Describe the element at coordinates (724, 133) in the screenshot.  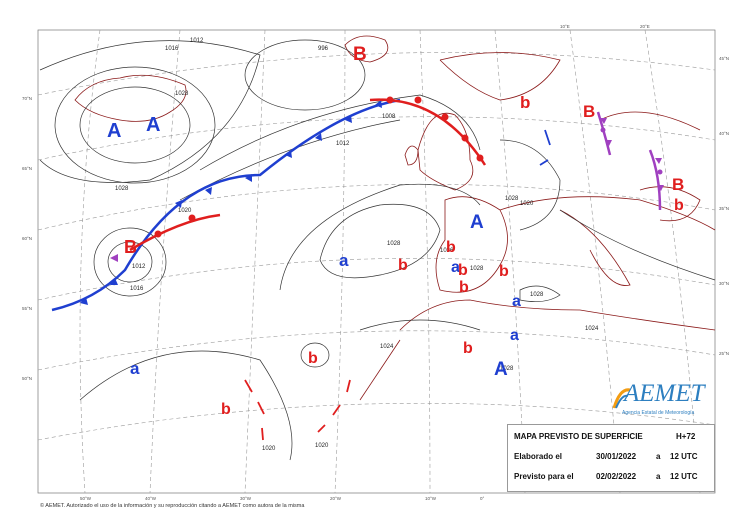
I see `lat-label: 40°N` at that location.